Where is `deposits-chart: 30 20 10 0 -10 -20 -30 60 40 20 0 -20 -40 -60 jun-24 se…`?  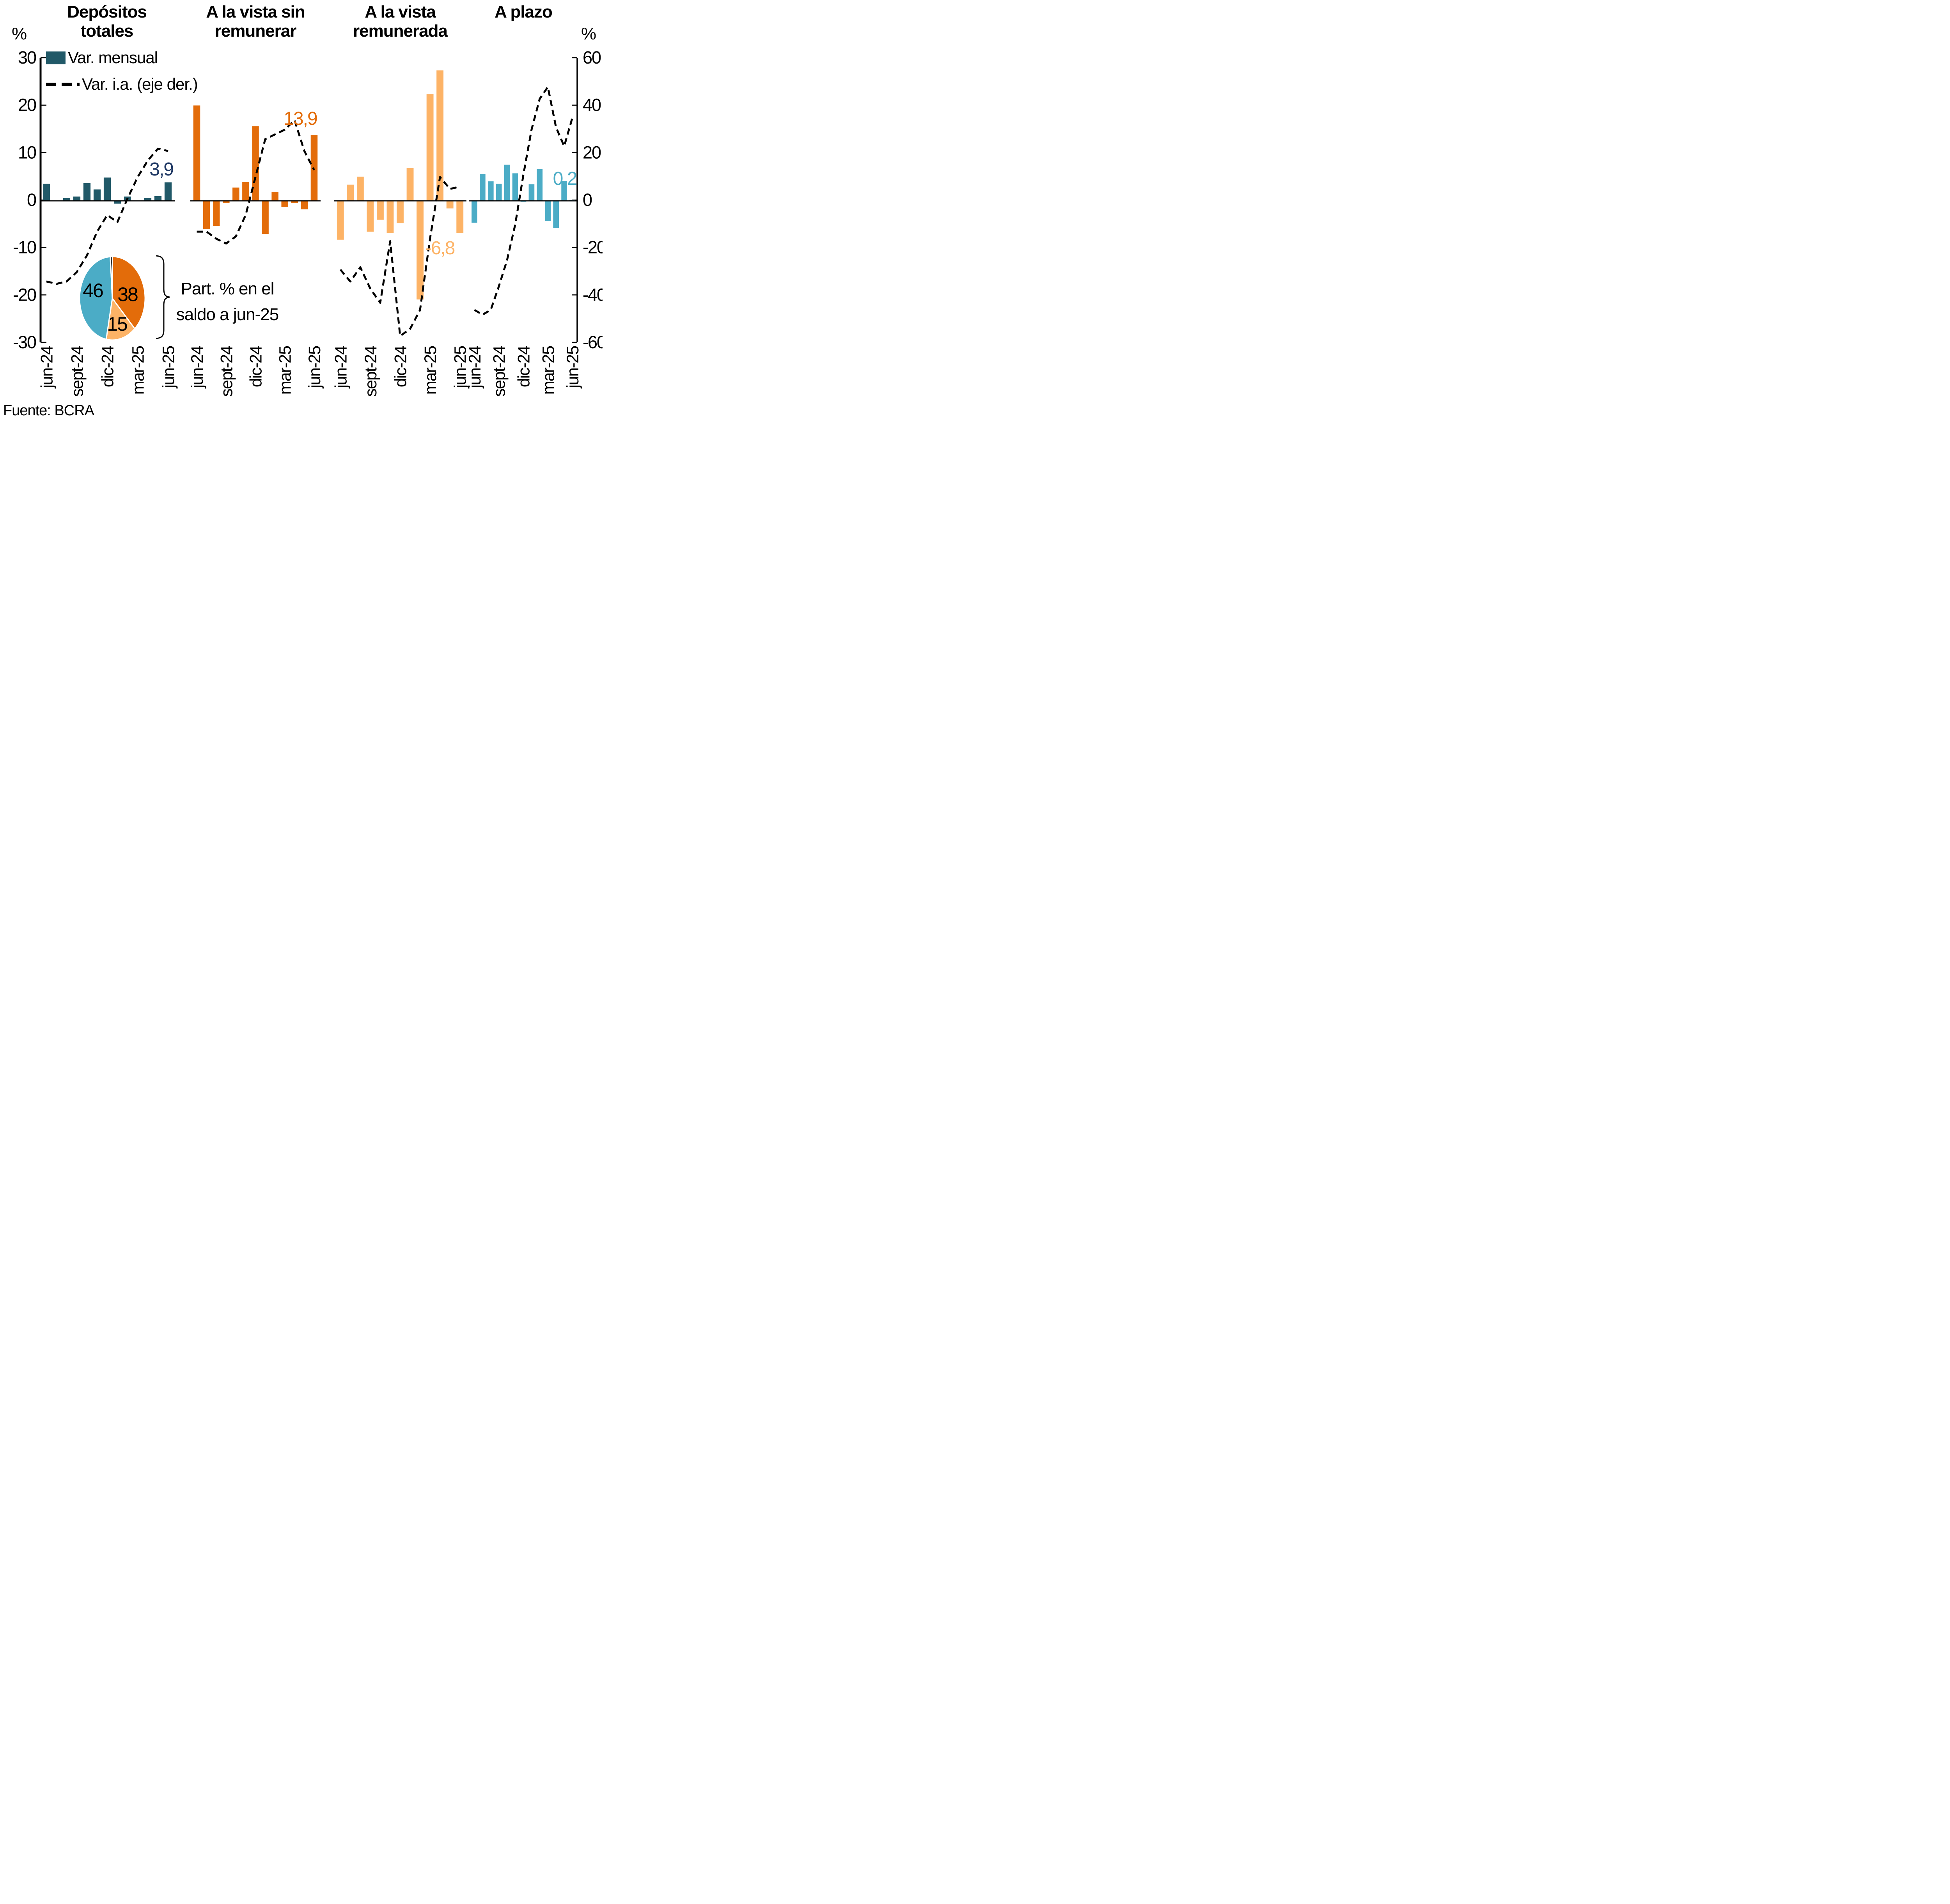 deposits-chart: 30 20 10 0 -10 -20 -30 60 40 20 0 -20 -40 -60 jun-24 se… is located at coordinates (301, 212).